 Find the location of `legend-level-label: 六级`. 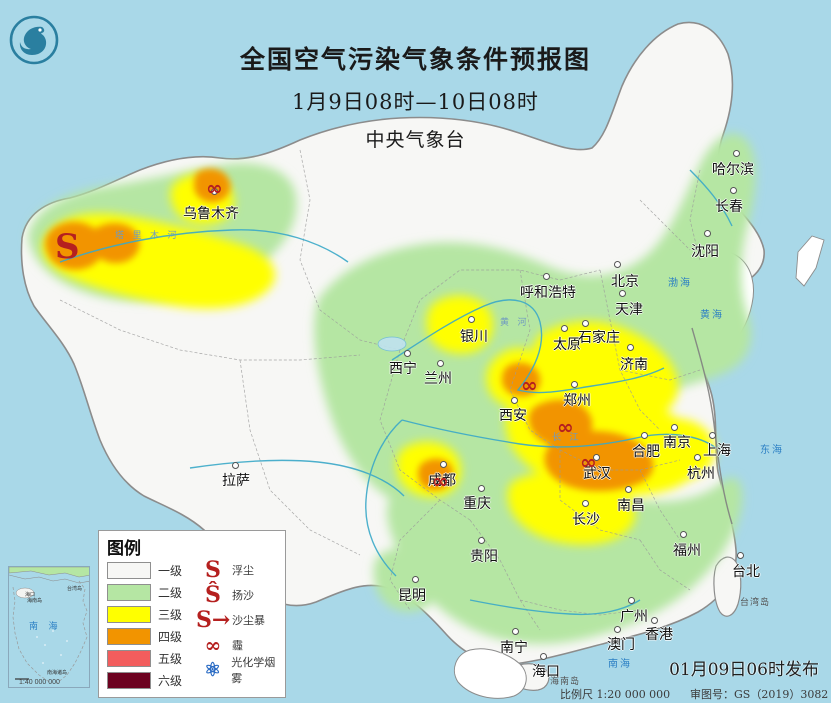

legend-level-label: 六级 is located at coordinates (170, 680).